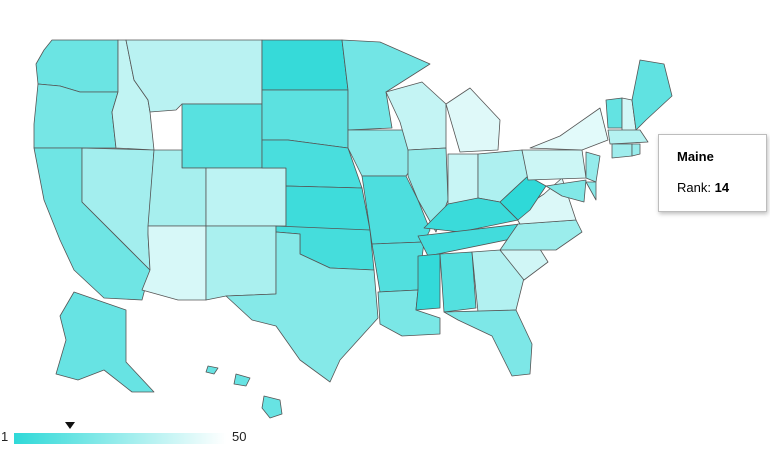 This screenshot has width=770, height=476. Describe the element at coordinates (120, 437) in the screenshot. I see `legend-color-scale` at that location.